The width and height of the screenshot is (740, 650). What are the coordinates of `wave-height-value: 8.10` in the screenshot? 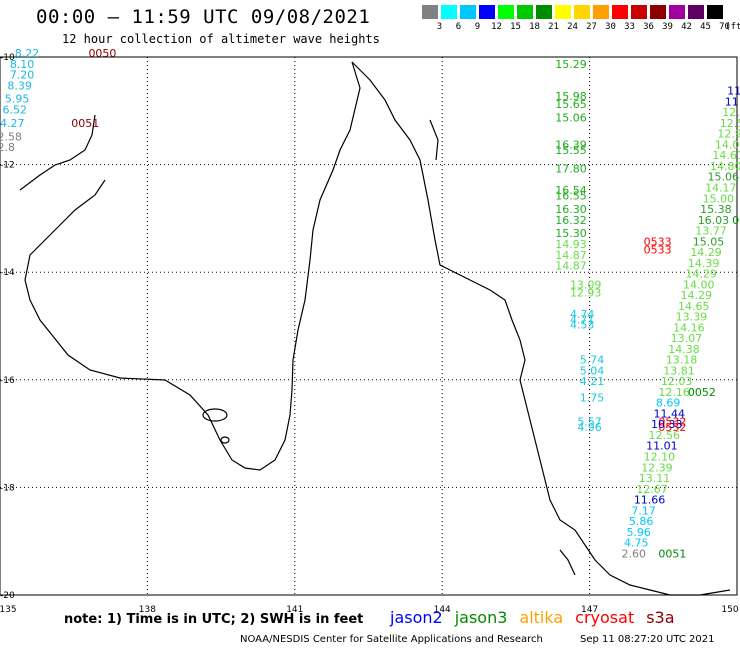 It's located at (22, 64).